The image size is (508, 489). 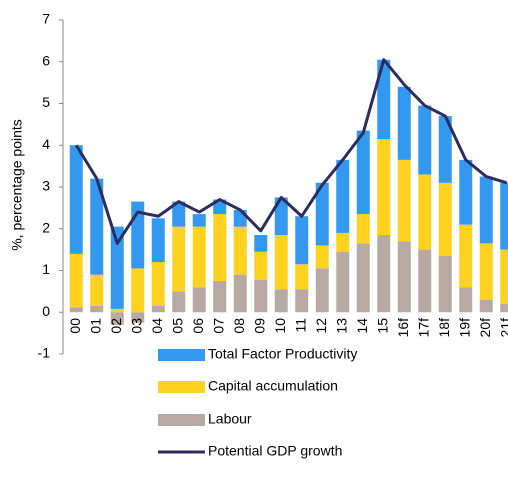 What do you see at coordinates (403, 328) in the screenshot?
I see `x-tick-label: 16f` at bounding box center [403, 328].